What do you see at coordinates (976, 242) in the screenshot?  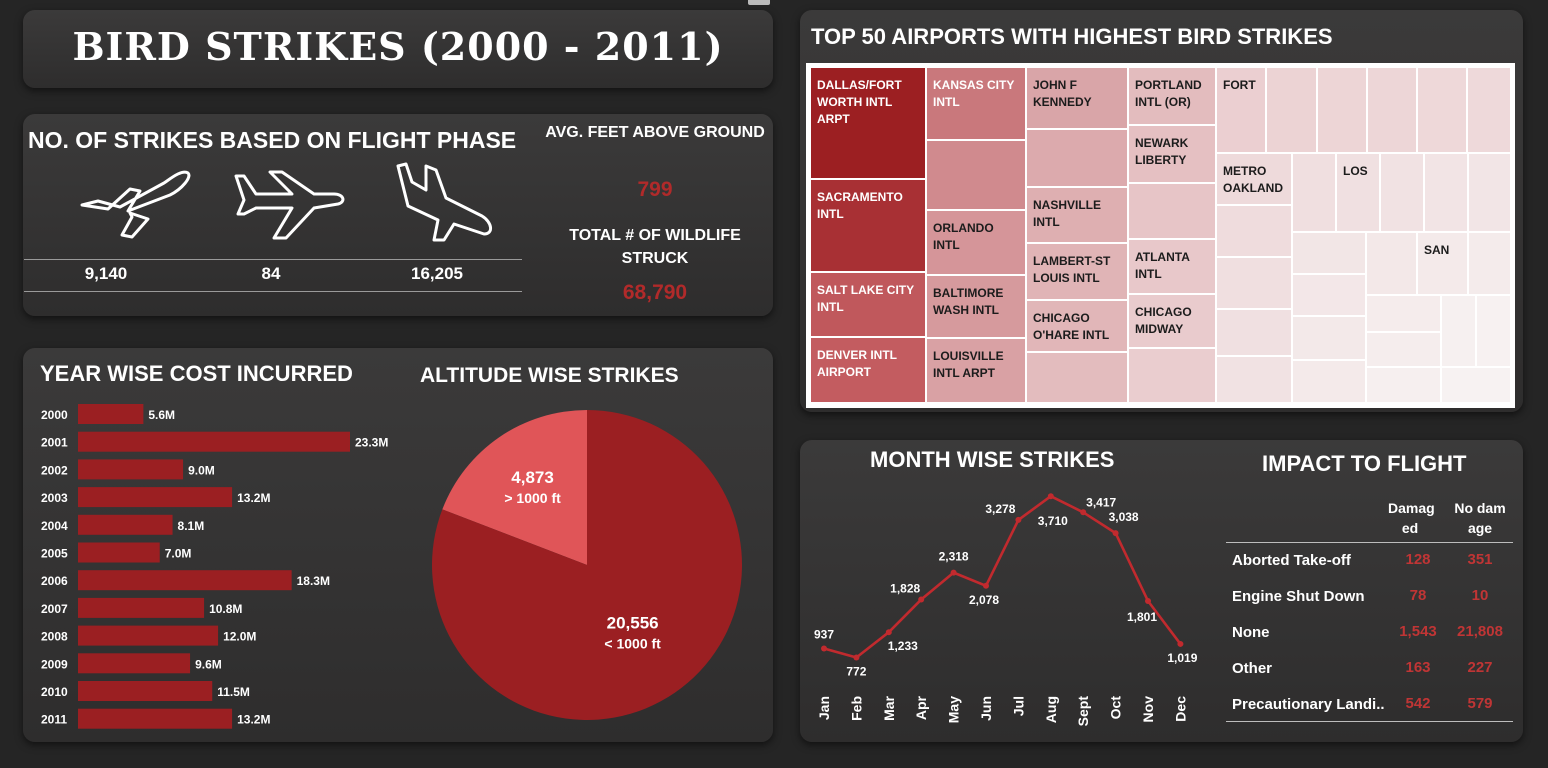 I see `treemap-cell: ORLANDO INTL` at bounding box center [976, 242].